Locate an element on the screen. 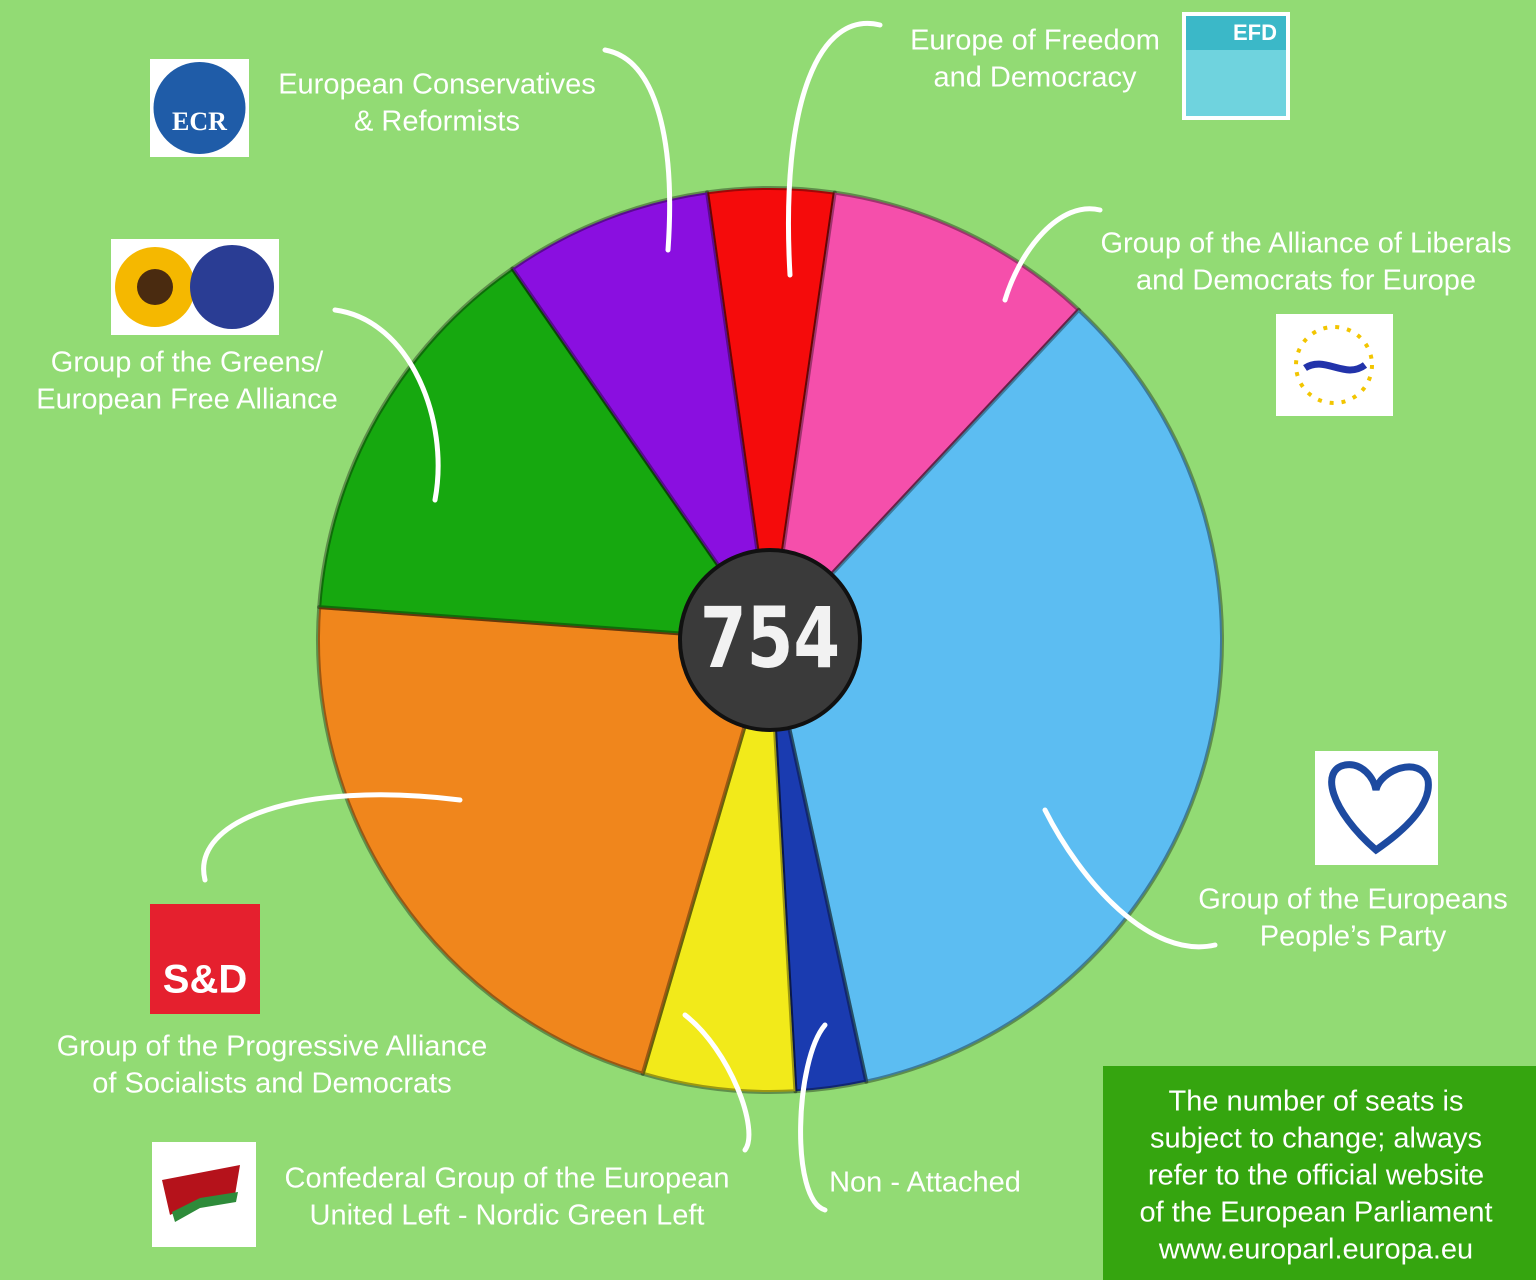 This screenshot has width=1536, height=1280. alde-logo is located at coordinates (1334, 365).